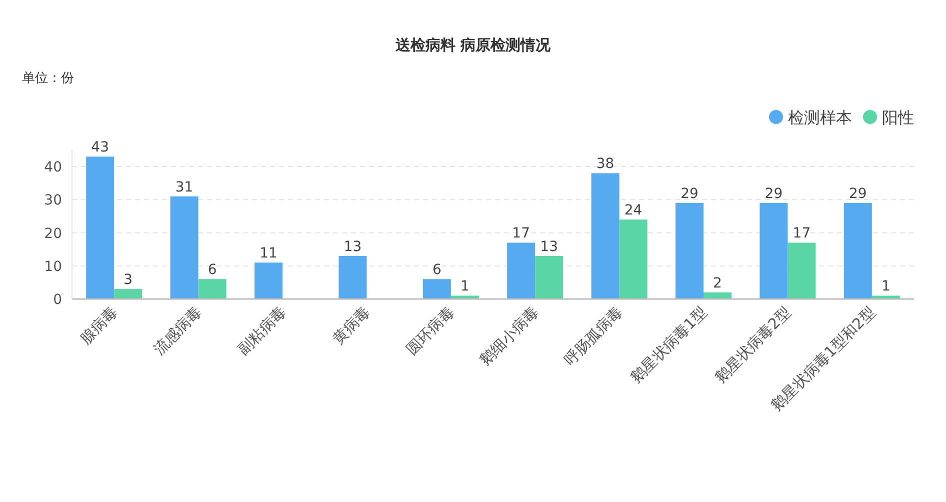  Describe the element at coordinates (351, 325) in the screenshot. I see `x-tick-label: 黄病毒` at that location.